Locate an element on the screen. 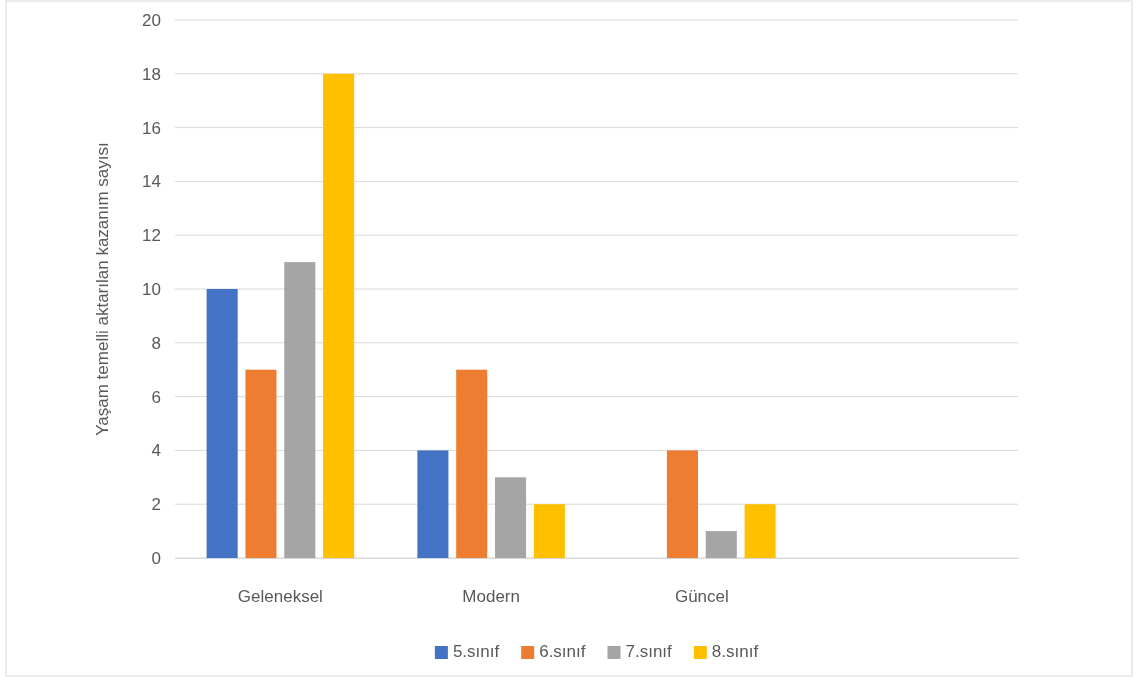 The image size is (1138, 678). y-tick-label: 18 is located at coordinates (151, 74).